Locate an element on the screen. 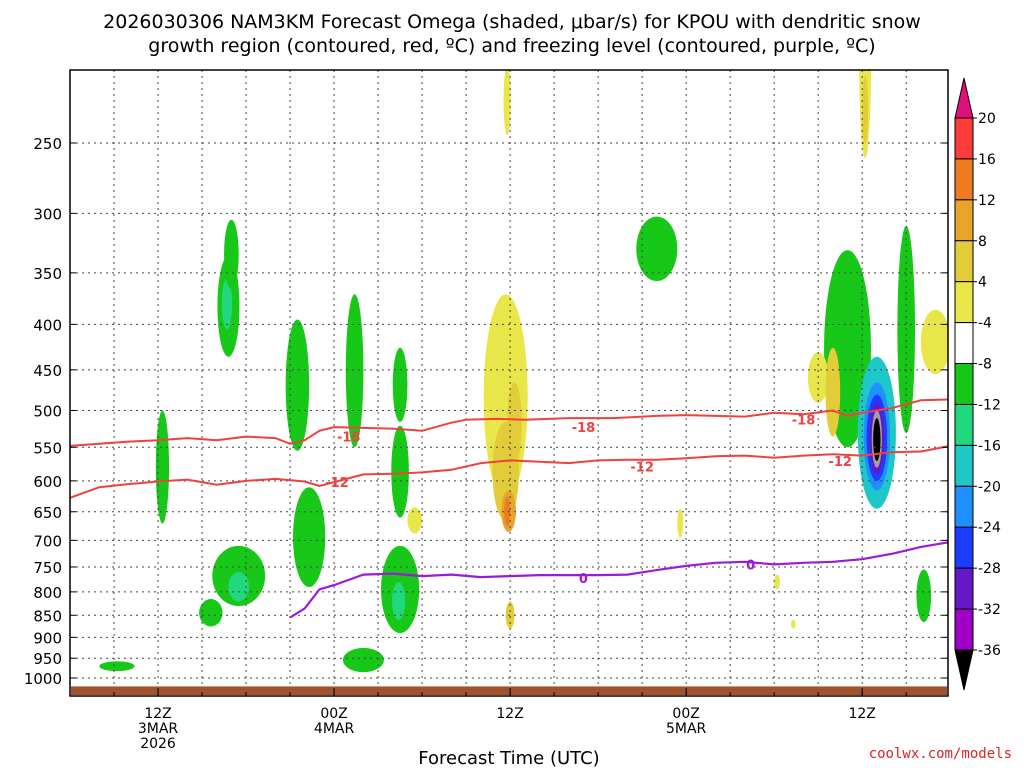 The height and width of the screenshot is (768, 1024). y-tick-label: 350 is located at coordinates (47, 274).